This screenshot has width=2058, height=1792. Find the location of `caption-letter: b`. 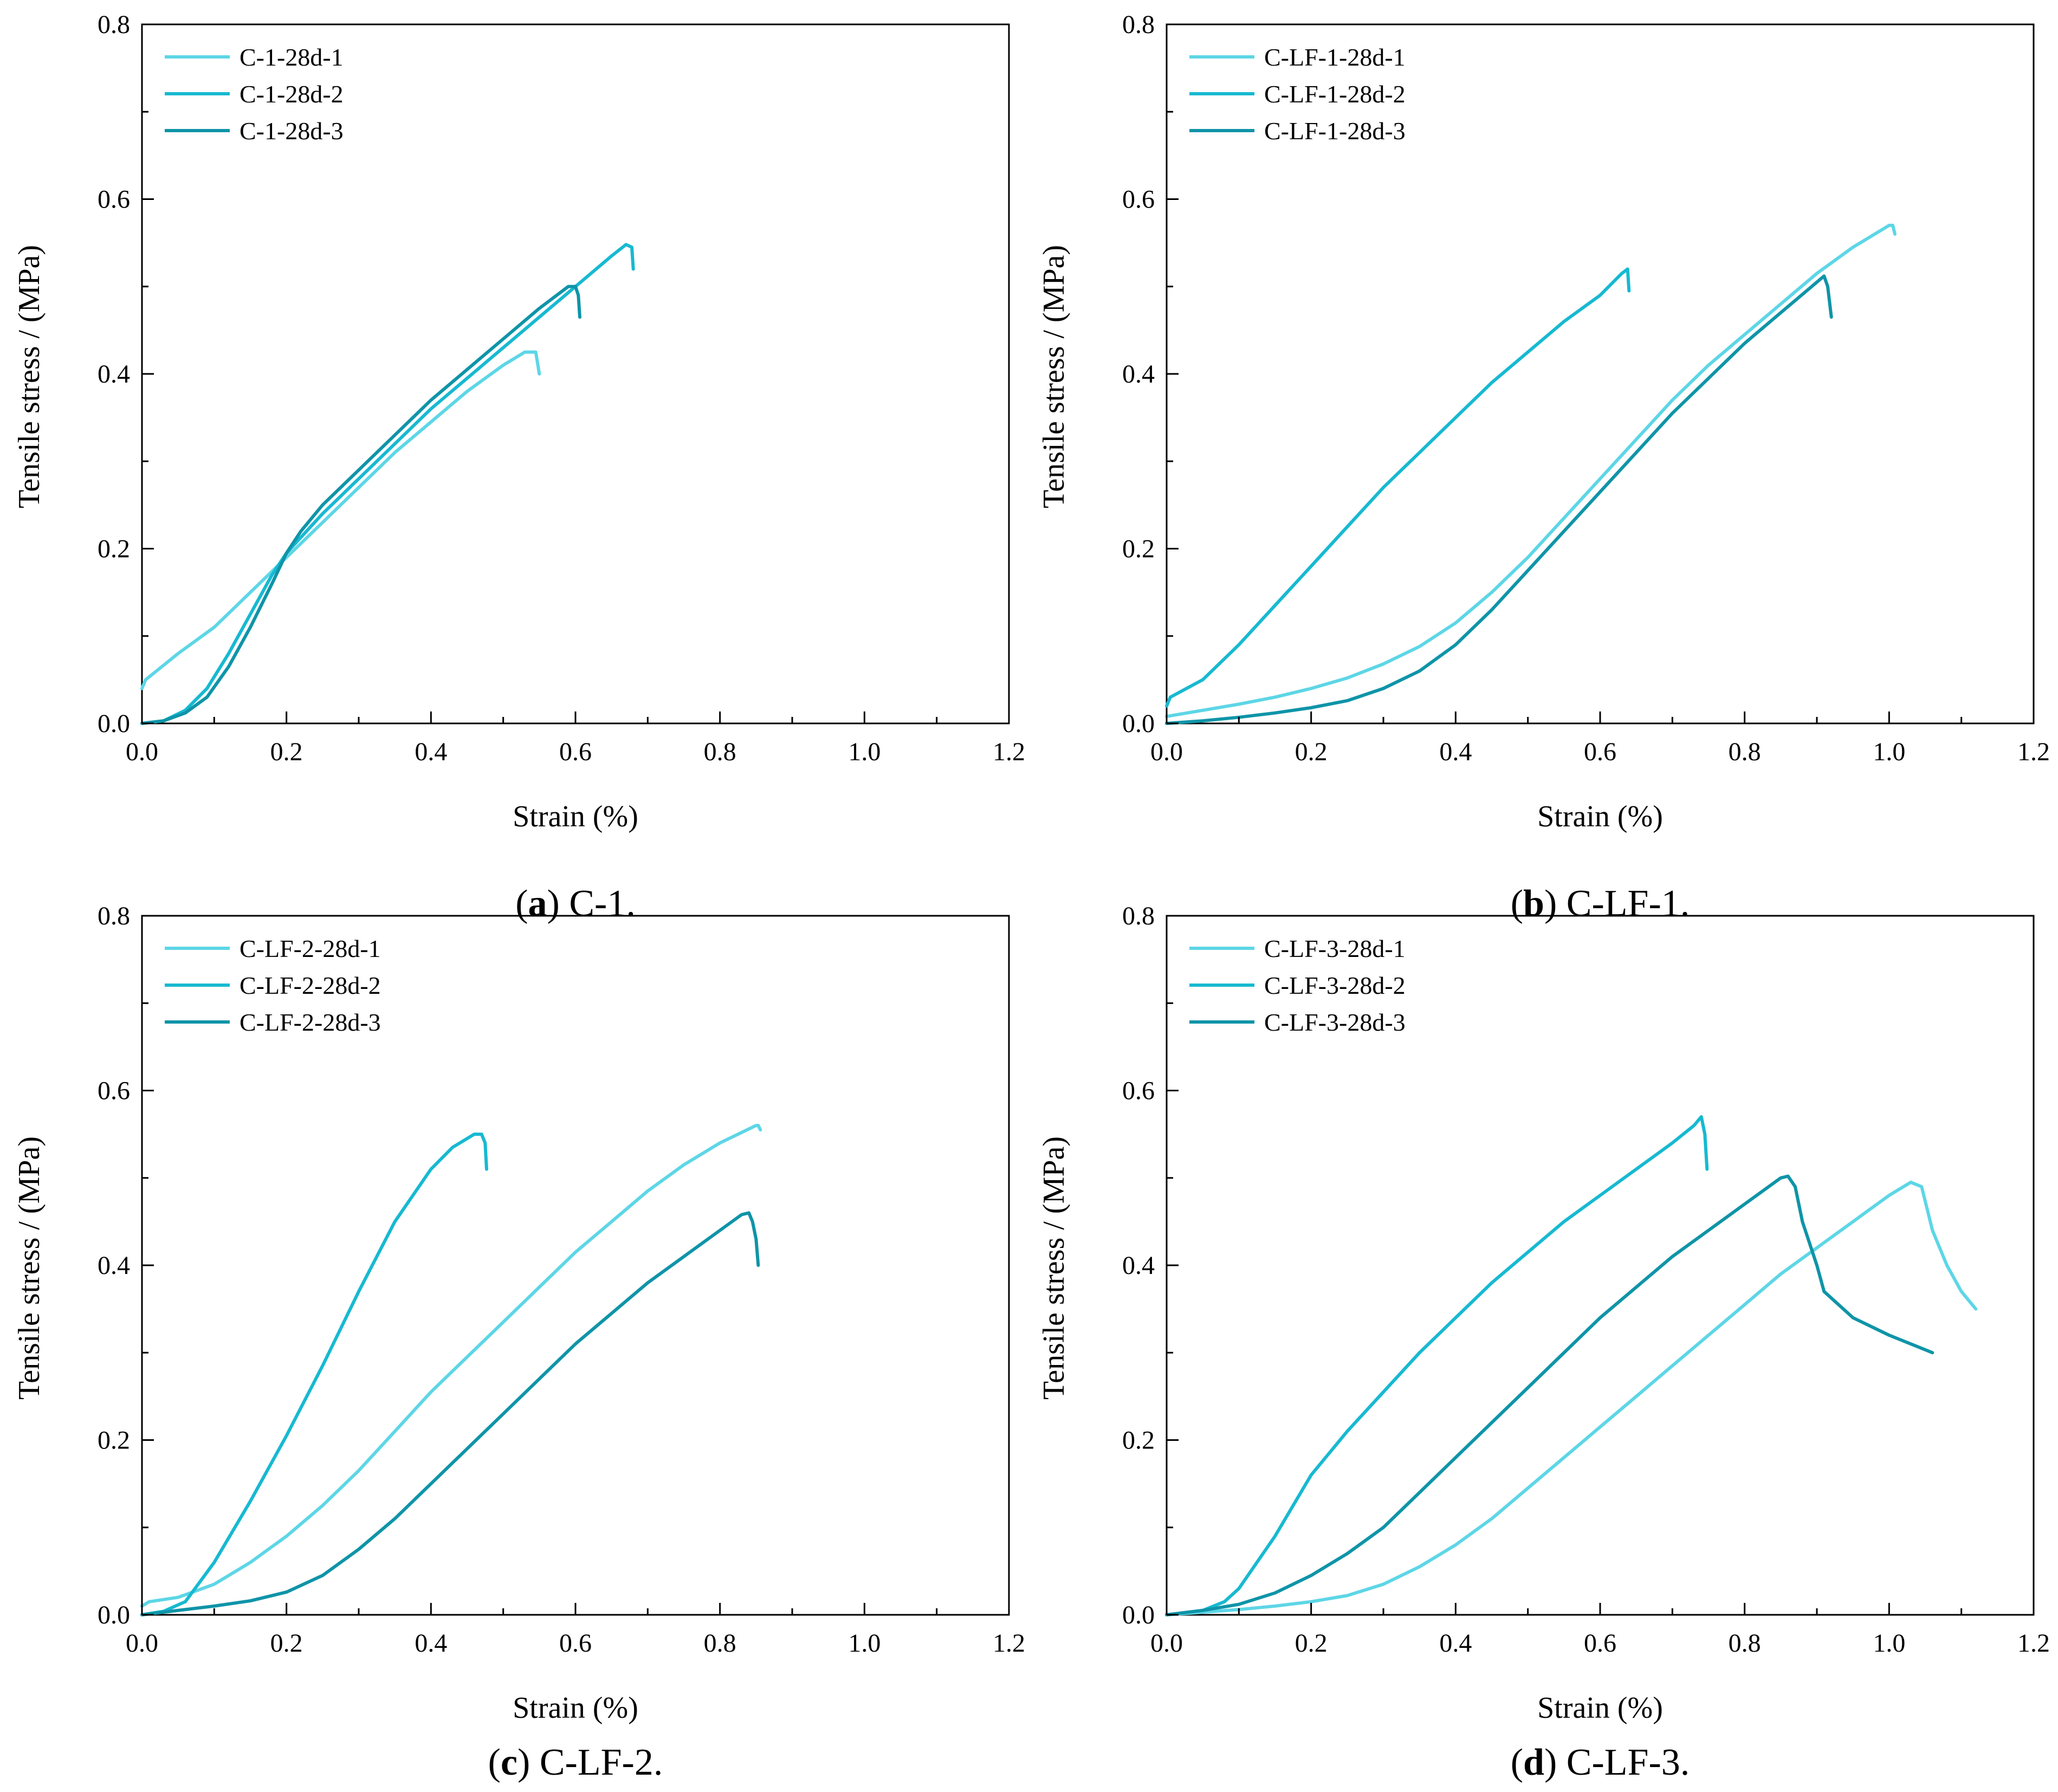

caption-letter: b is located at coordinates (1533, 904).